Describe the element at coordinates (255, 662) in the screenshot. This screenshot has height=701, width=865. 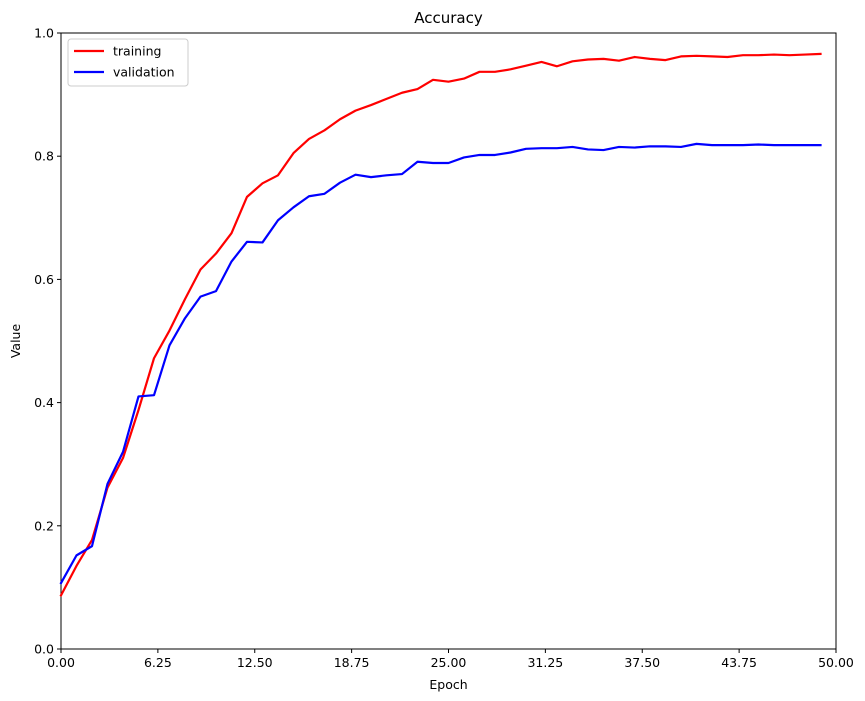
I see `x-tick-label: 12.50` at that location.